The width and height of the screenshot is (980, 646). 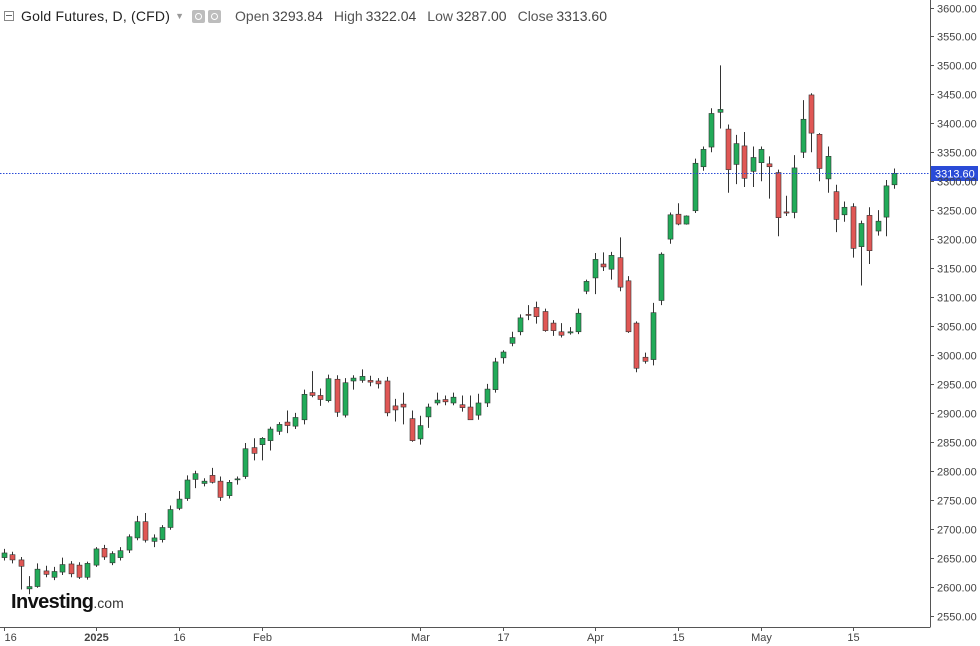 What do you see at coordinates (96, 16) in the screenshot?
I see `instrument-title: Gold Futures, D, (CFD)` at bounding box center [96, 16].